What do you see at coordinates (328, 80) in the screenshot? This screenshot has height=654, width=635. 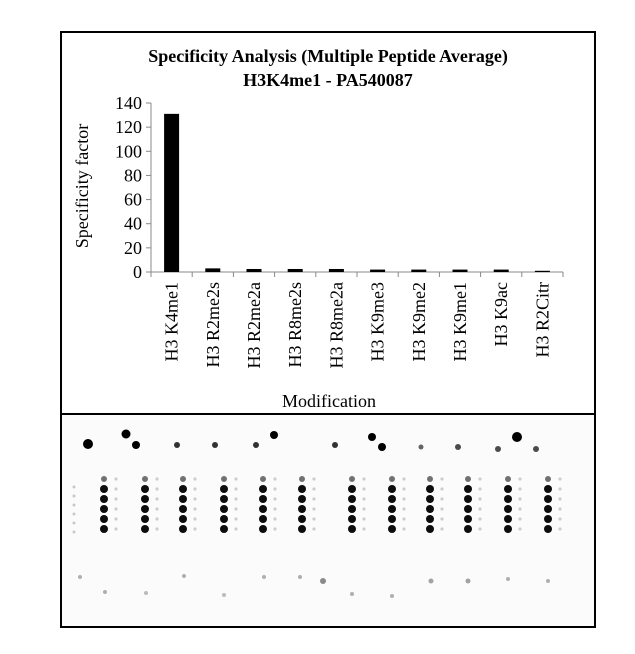 I see `chart-subtitle: H3K4me1 - PA540087` at bounding box center [328, 80].